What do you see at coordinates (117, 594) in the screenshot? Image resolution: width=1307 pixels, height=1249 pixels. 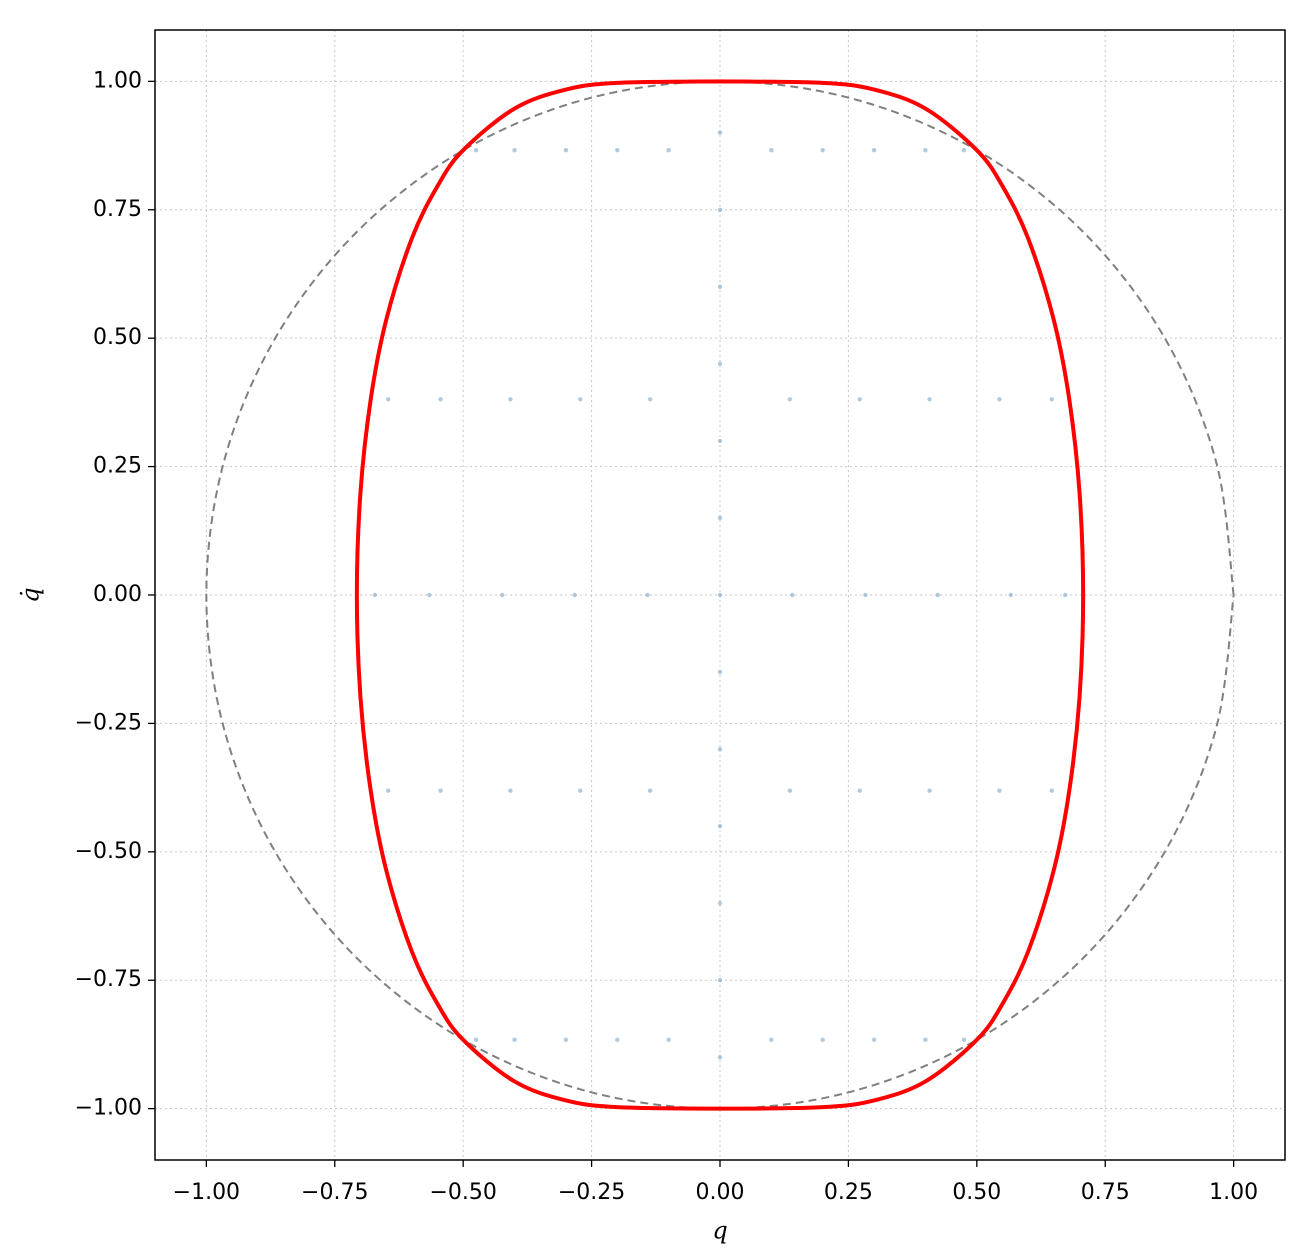 I see `y-tick-label: 0.00` at bounding box center [117, 594].